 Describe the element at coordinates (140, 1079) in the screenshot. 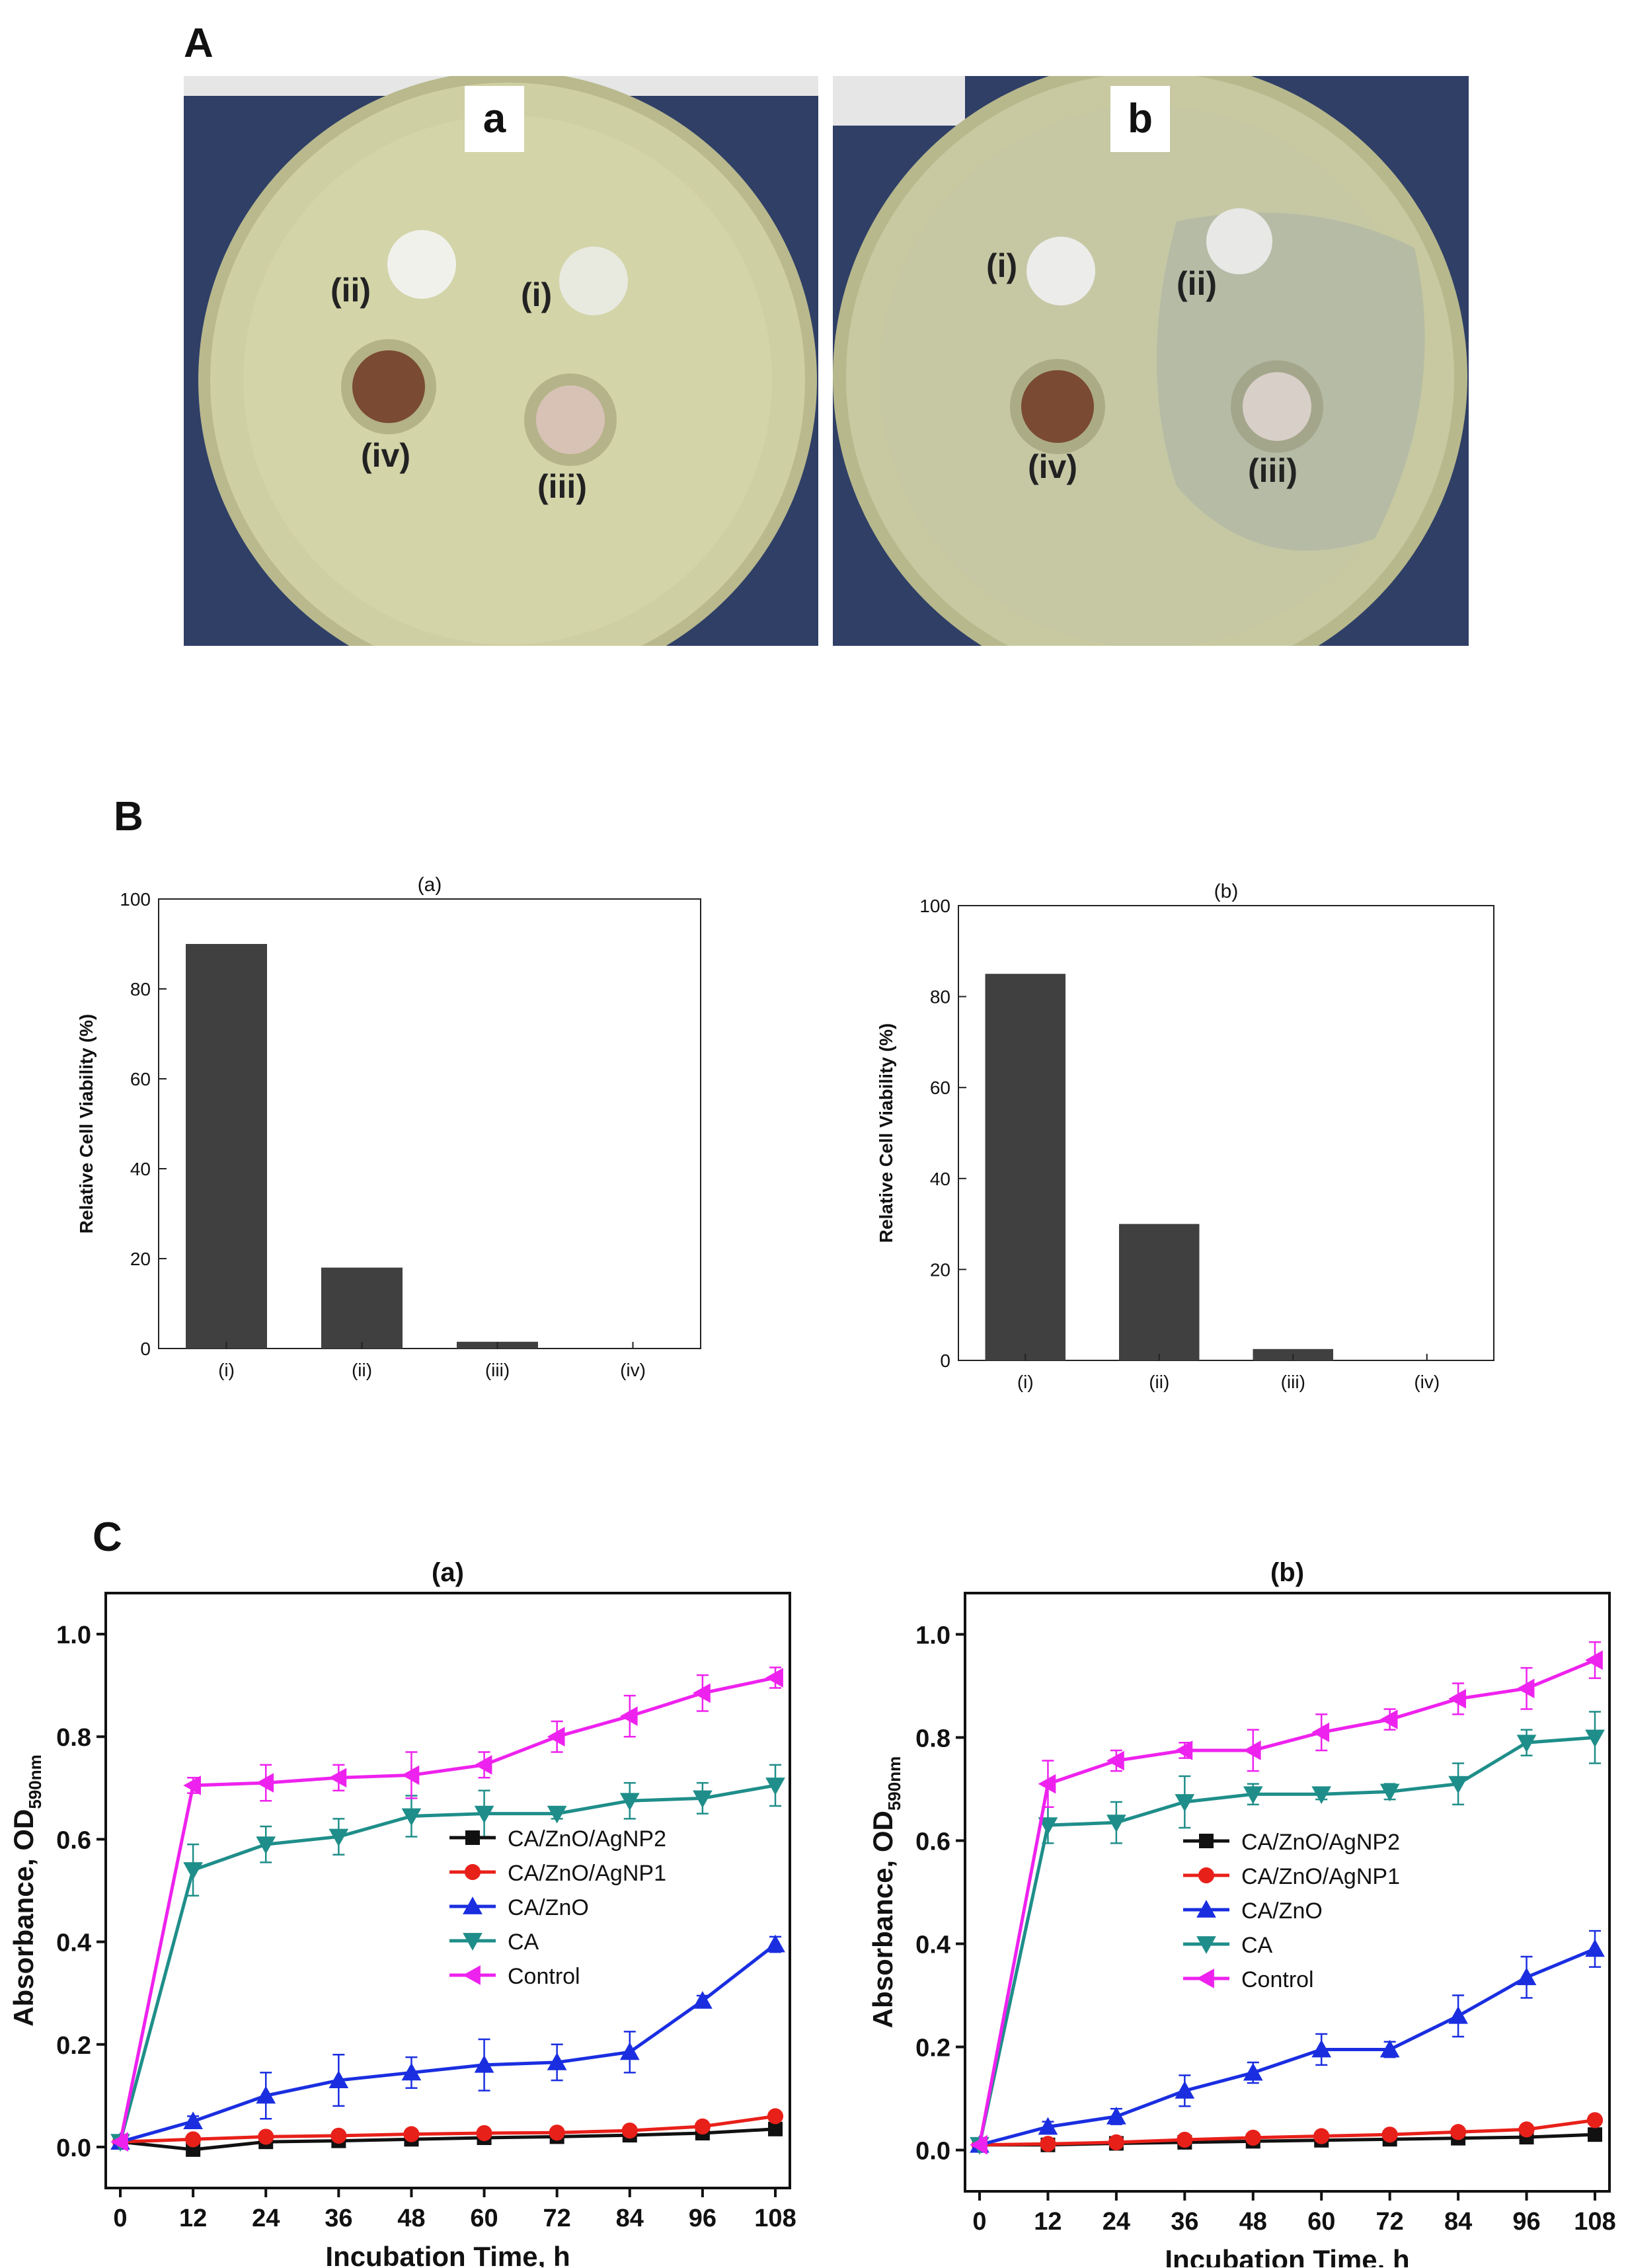

I see `y-tick-label: 60` at that location.